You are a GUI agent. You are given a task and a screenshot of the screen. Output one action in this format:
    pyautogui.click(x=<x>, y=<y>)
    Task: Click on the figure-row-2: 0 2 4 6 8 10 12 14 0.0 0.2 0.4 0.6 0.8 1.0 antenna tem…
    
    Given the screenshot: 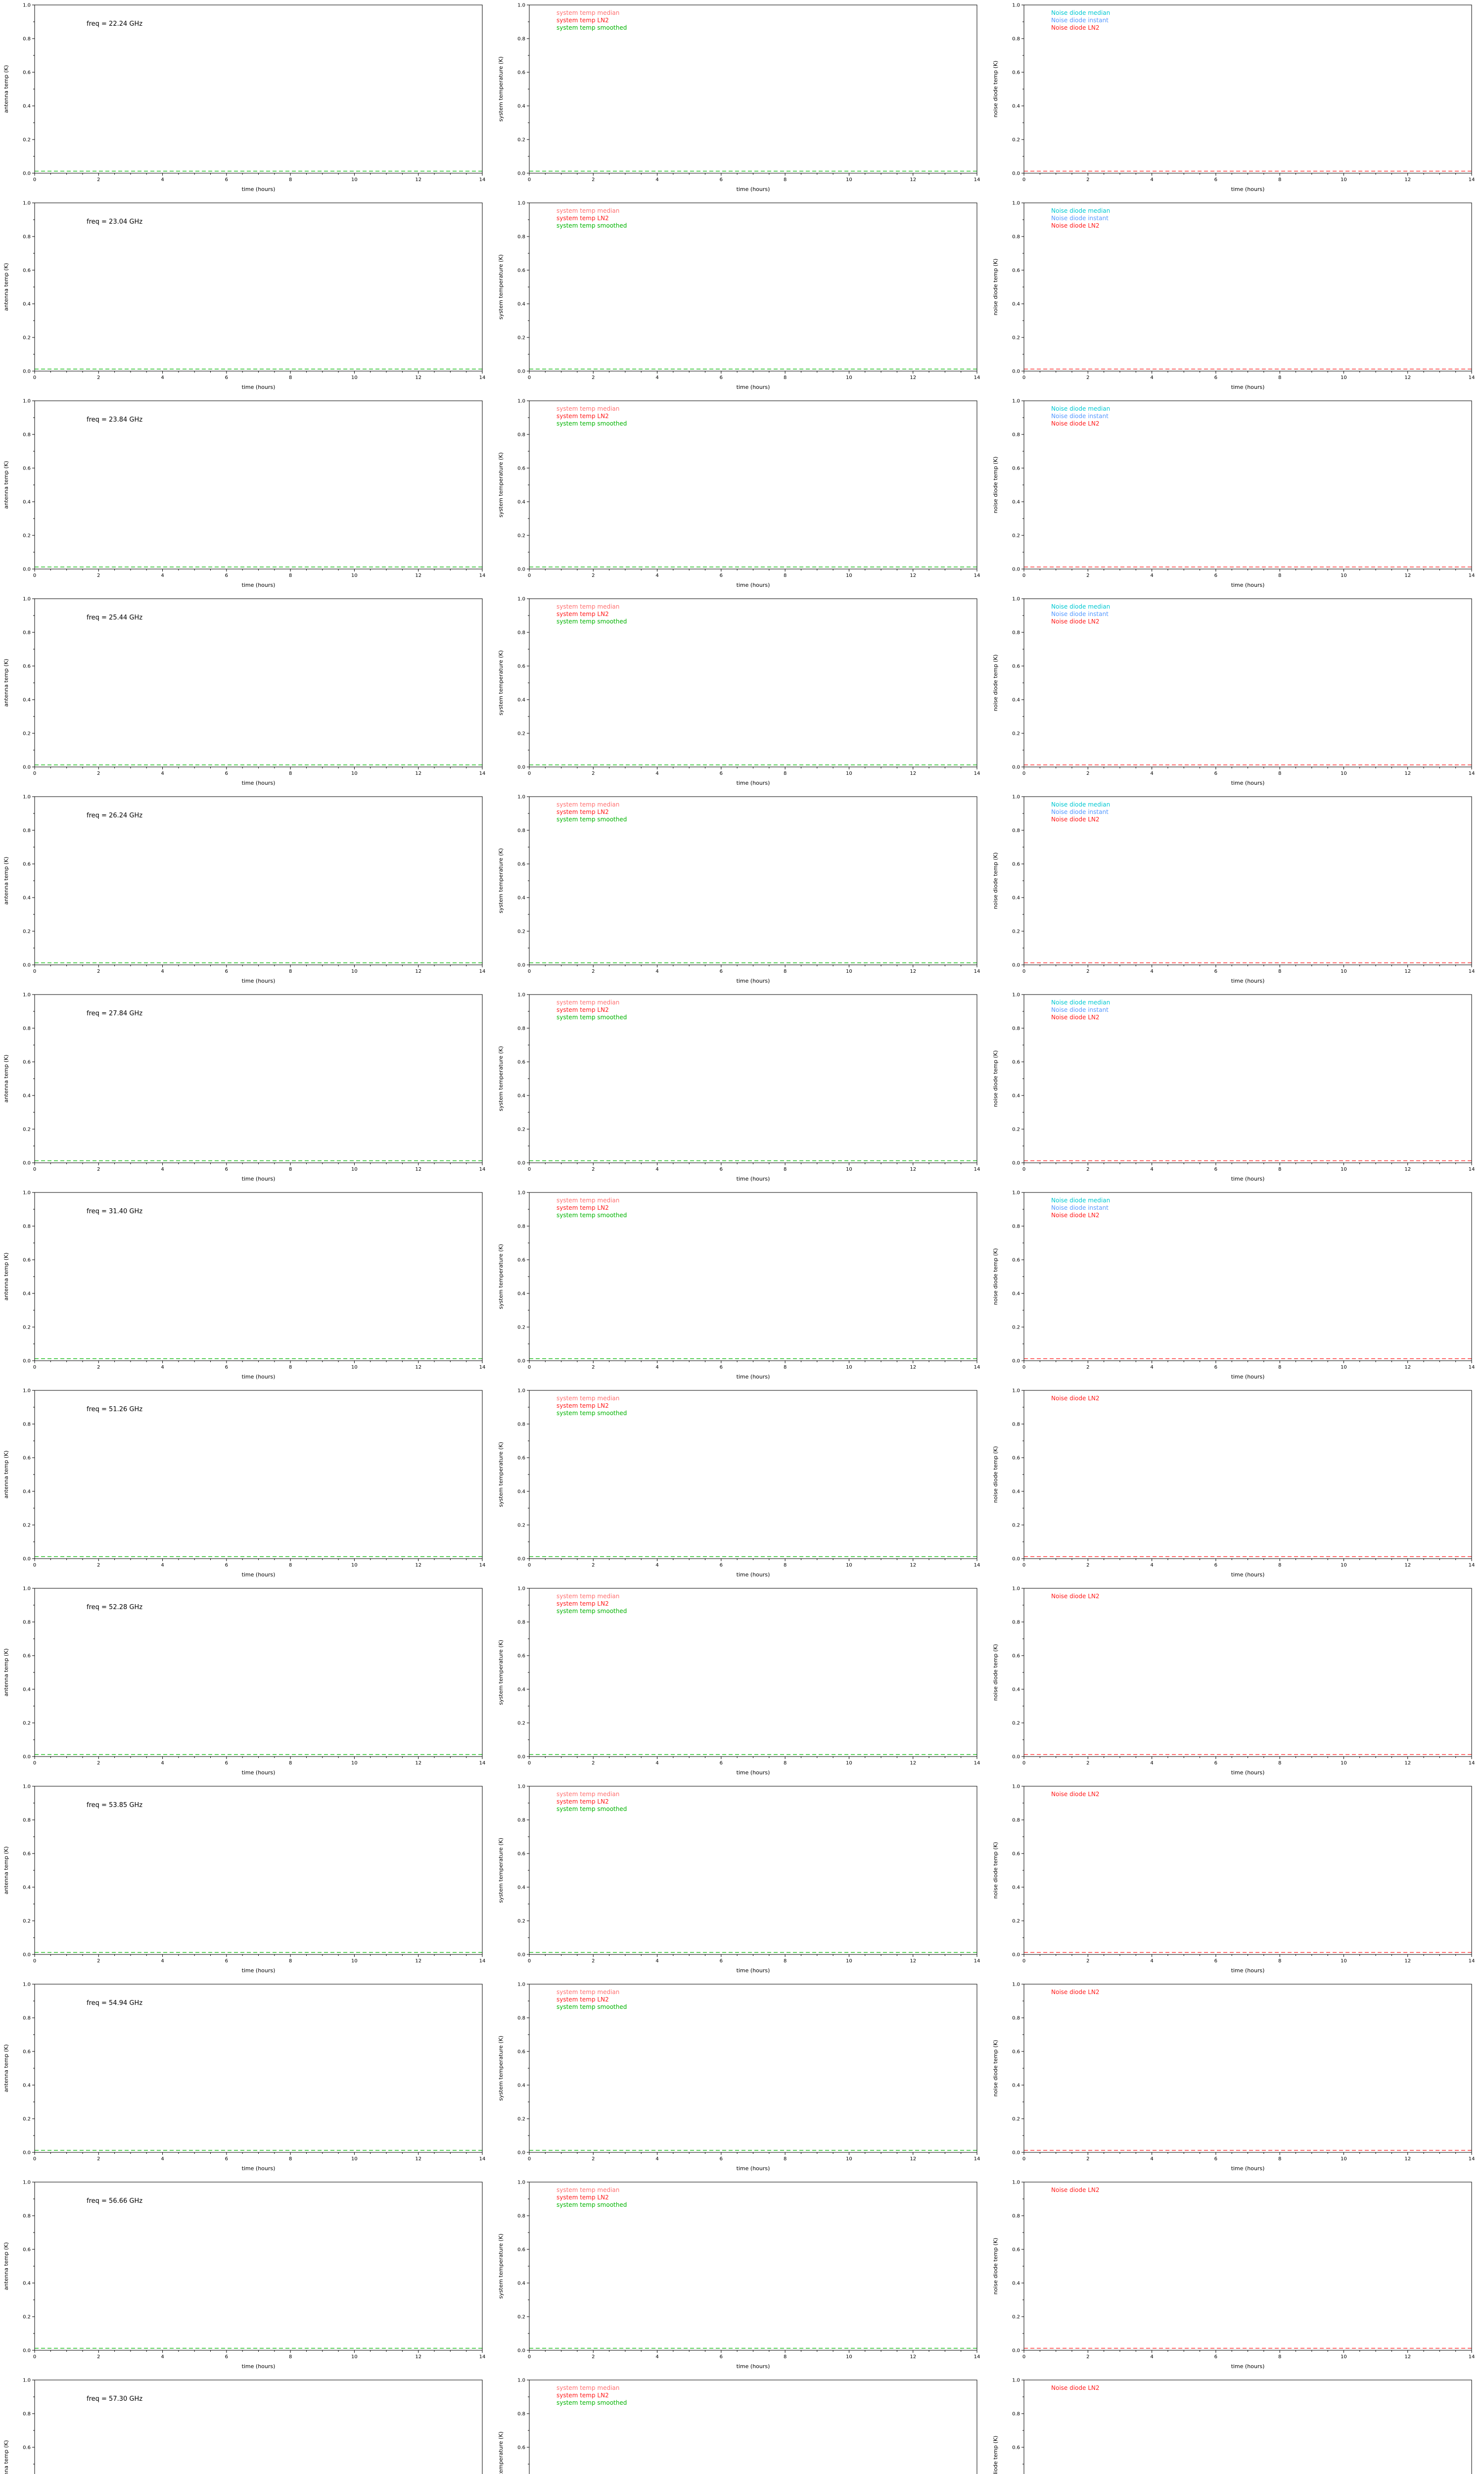 What is the action you would take?
    pyautogui.click(x=742, y=297)
    